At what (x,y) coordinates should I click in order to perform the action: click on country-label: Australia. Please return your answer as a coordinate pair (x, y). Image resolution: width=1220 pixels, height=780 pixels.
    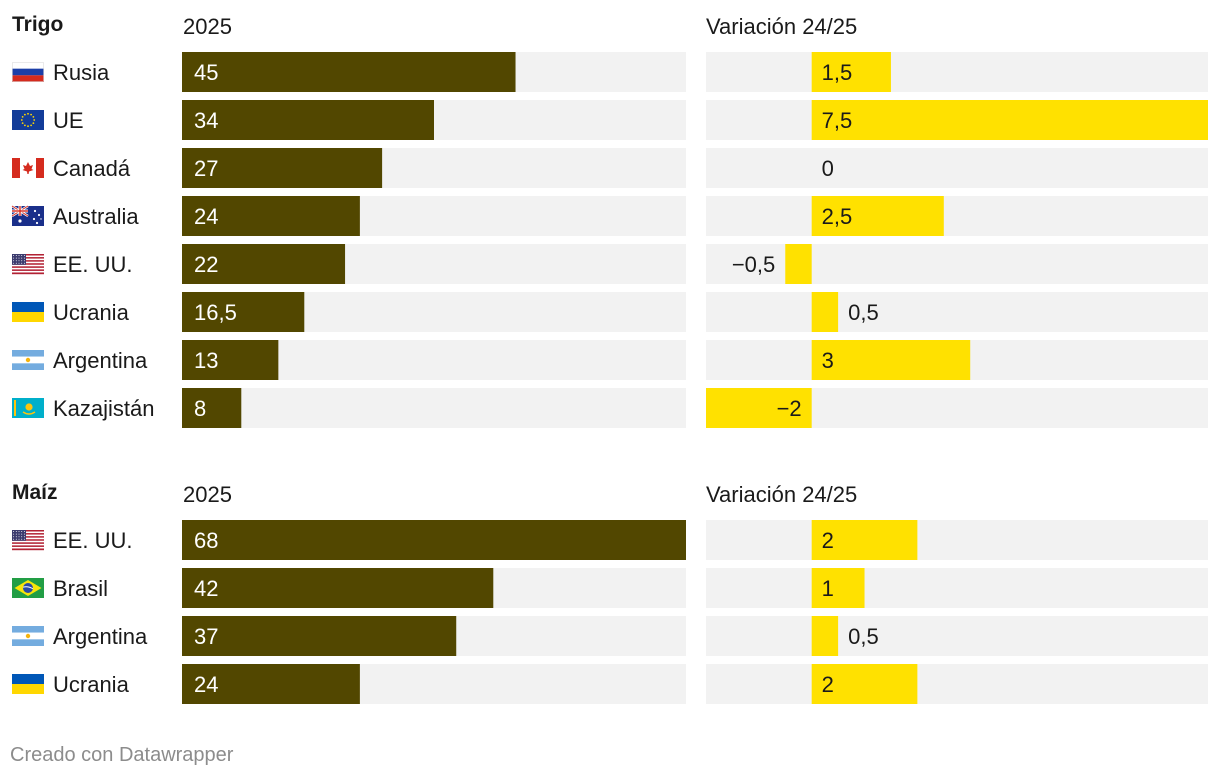
    Looking at the image, I should click on (96, 216).